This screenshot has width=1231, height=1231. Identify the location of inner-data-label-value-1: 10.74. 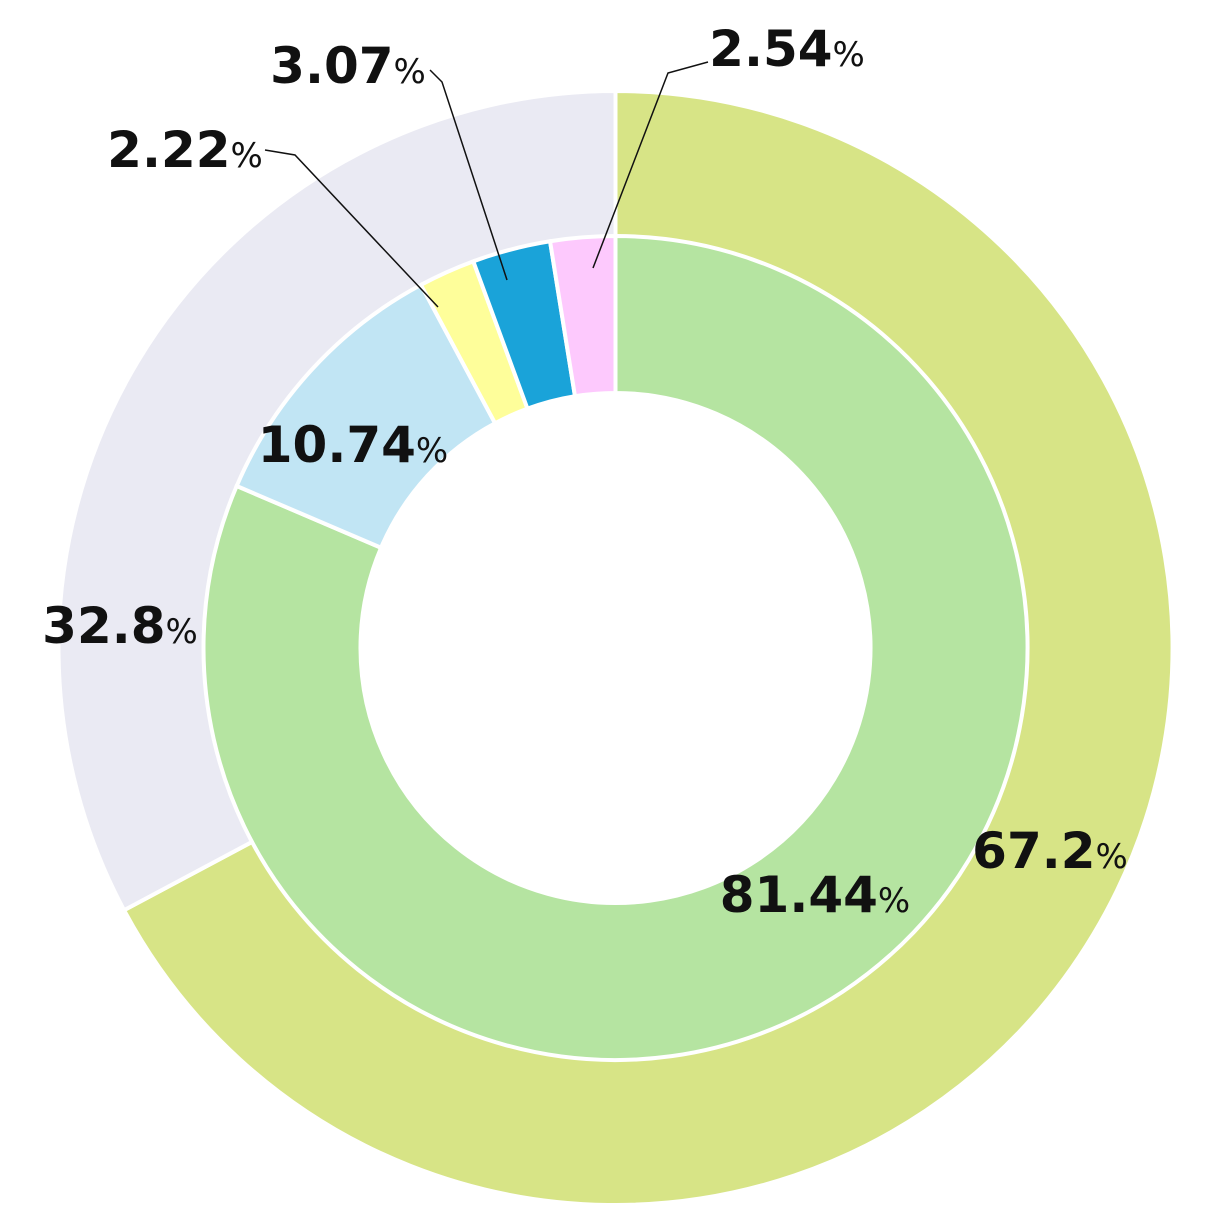
(337, 445).